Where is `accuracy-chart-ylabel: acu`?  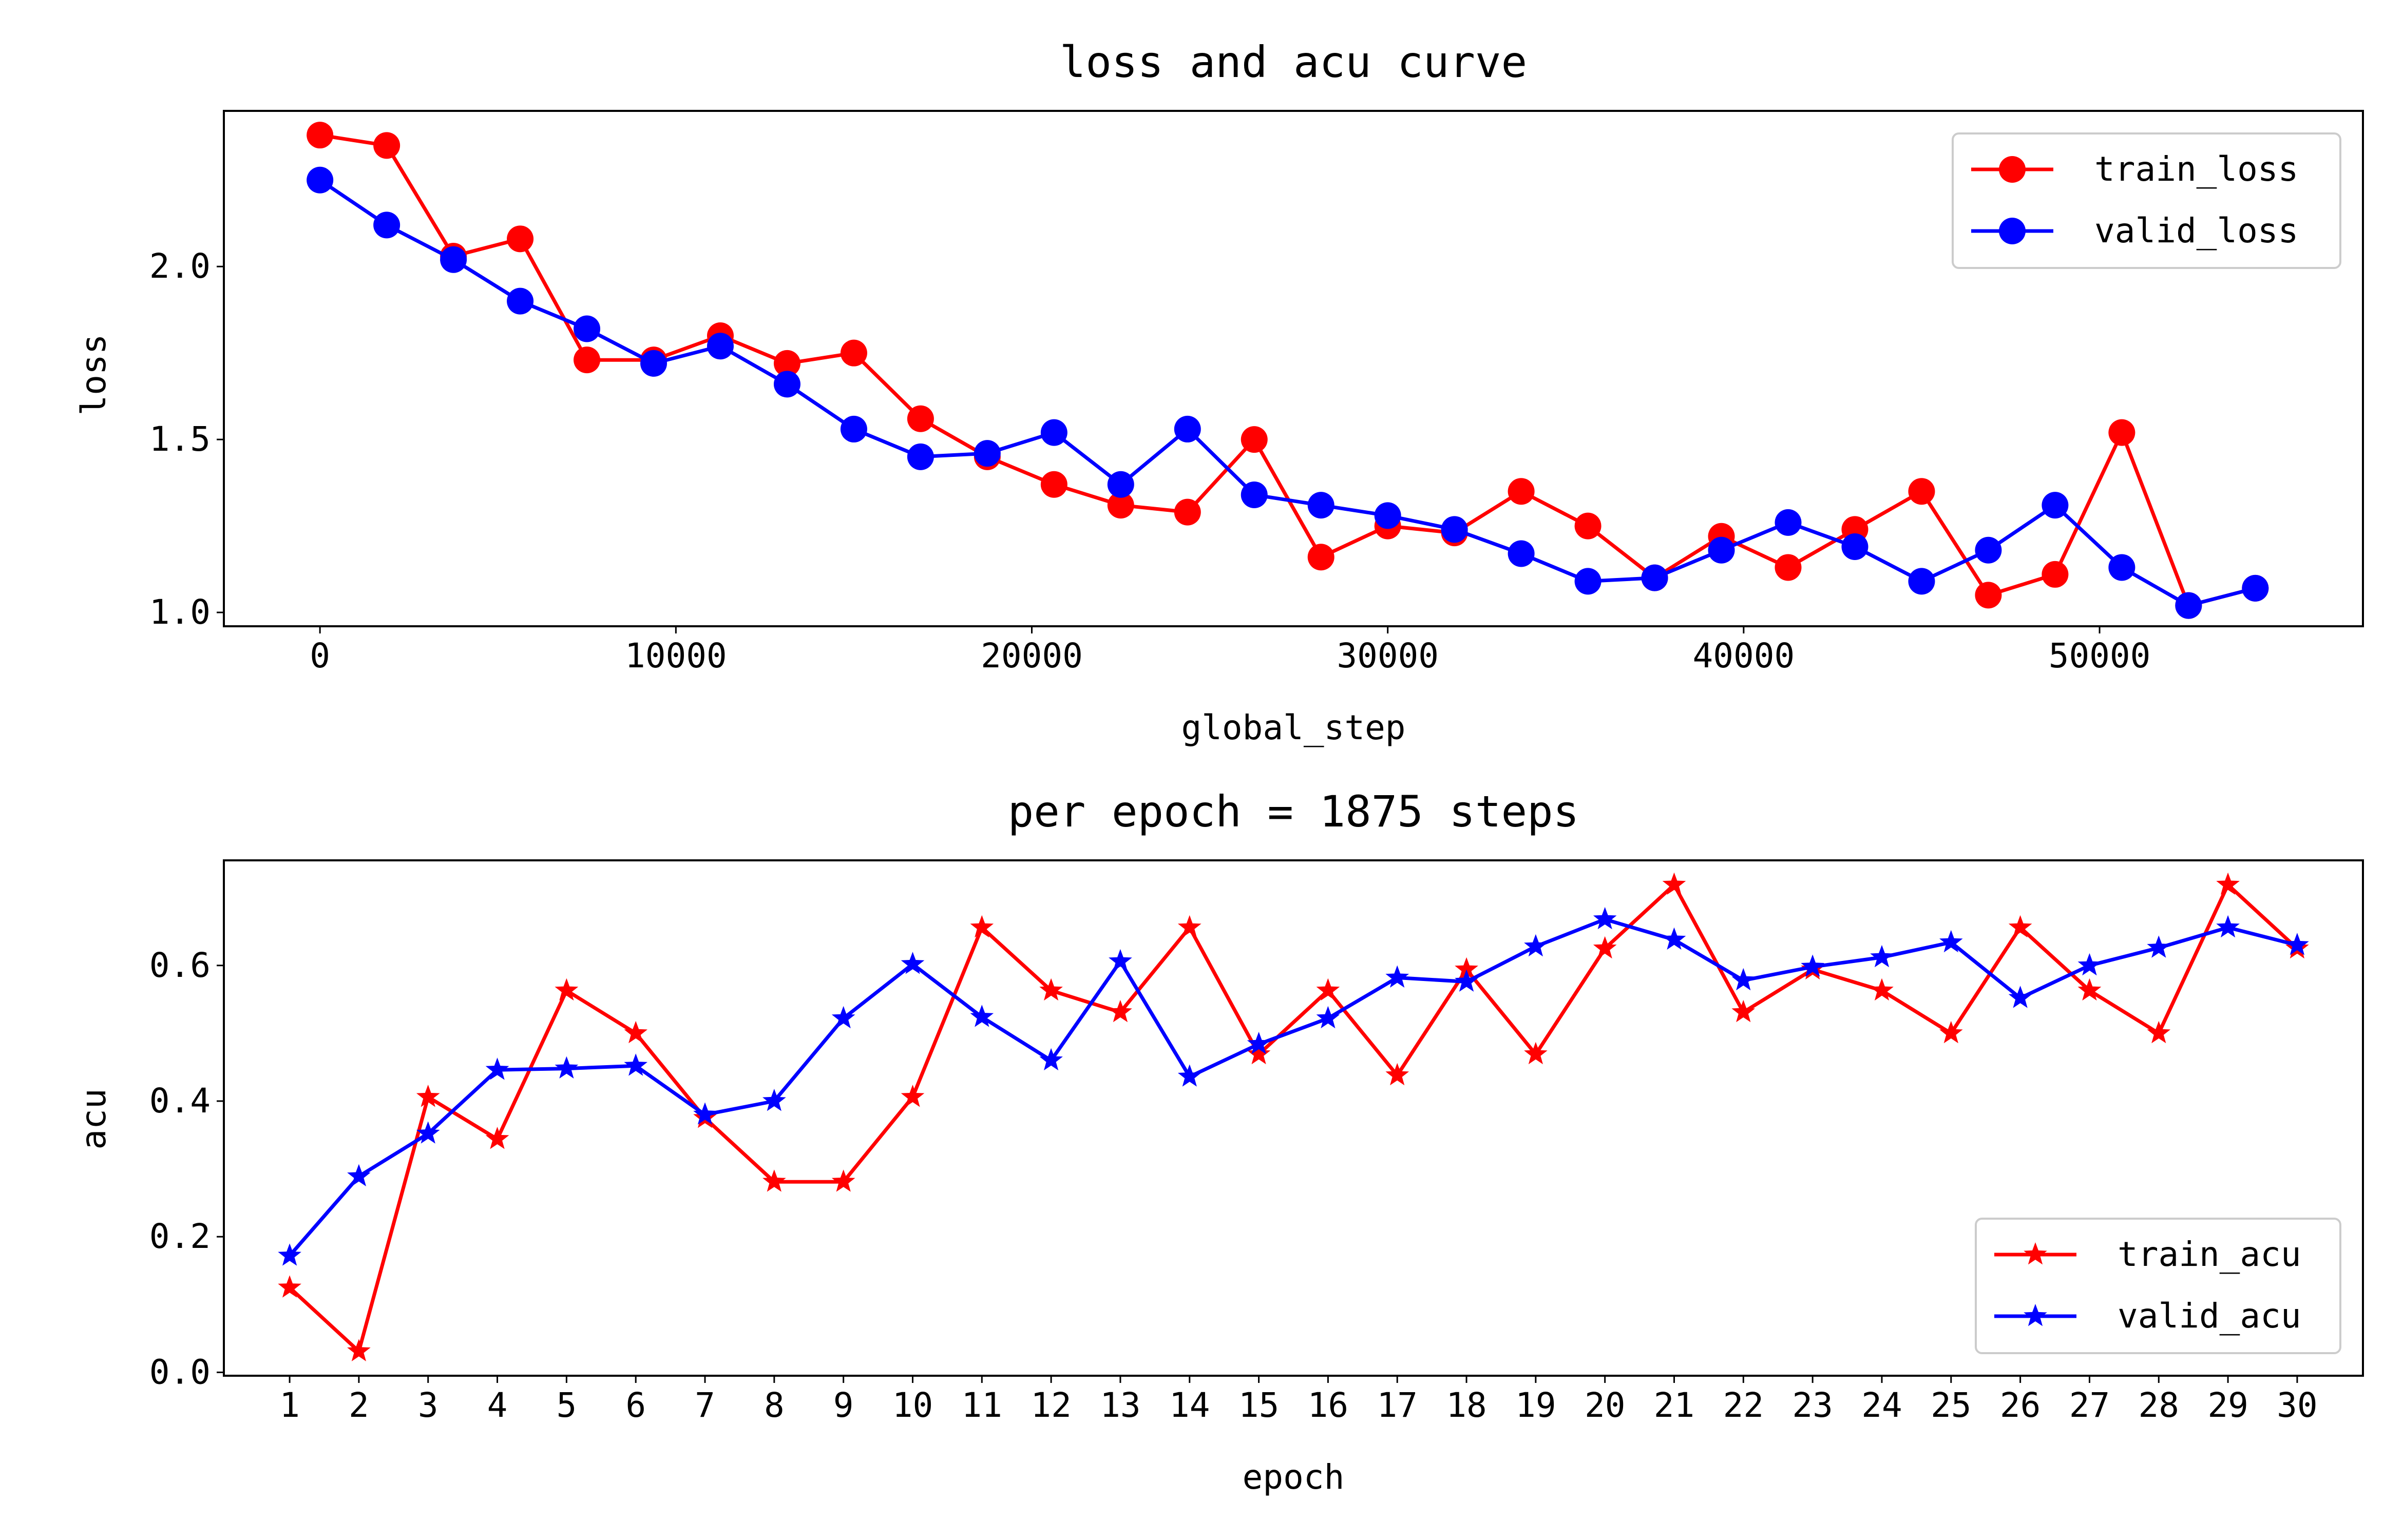
accuracy-chart-ylabel: acu is located at coordinates (93, 1118).